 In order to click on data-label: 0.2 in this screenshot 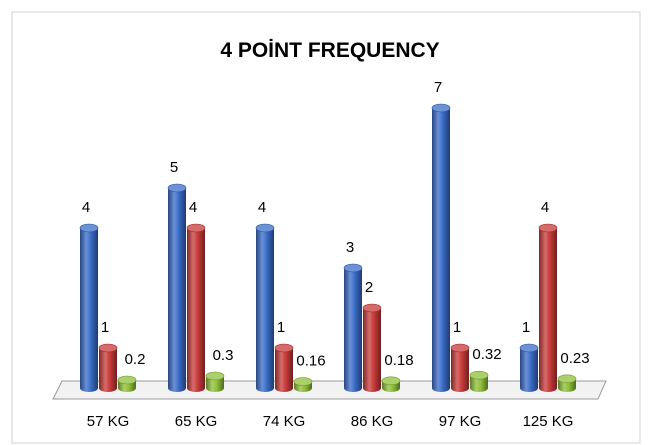, I will do `click(135, 359)`.